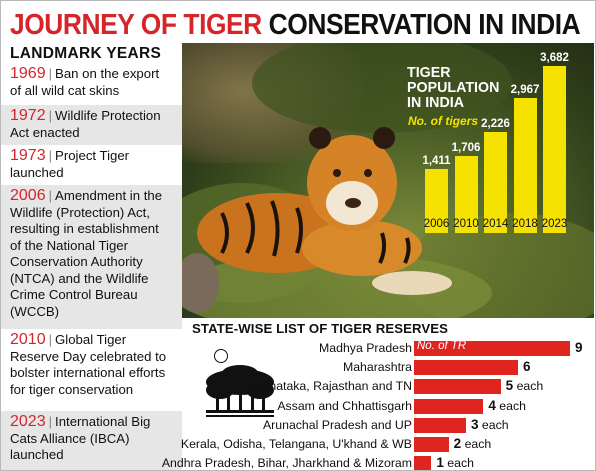  I want to click on population-value-label: 1,411, so click(436, 161).